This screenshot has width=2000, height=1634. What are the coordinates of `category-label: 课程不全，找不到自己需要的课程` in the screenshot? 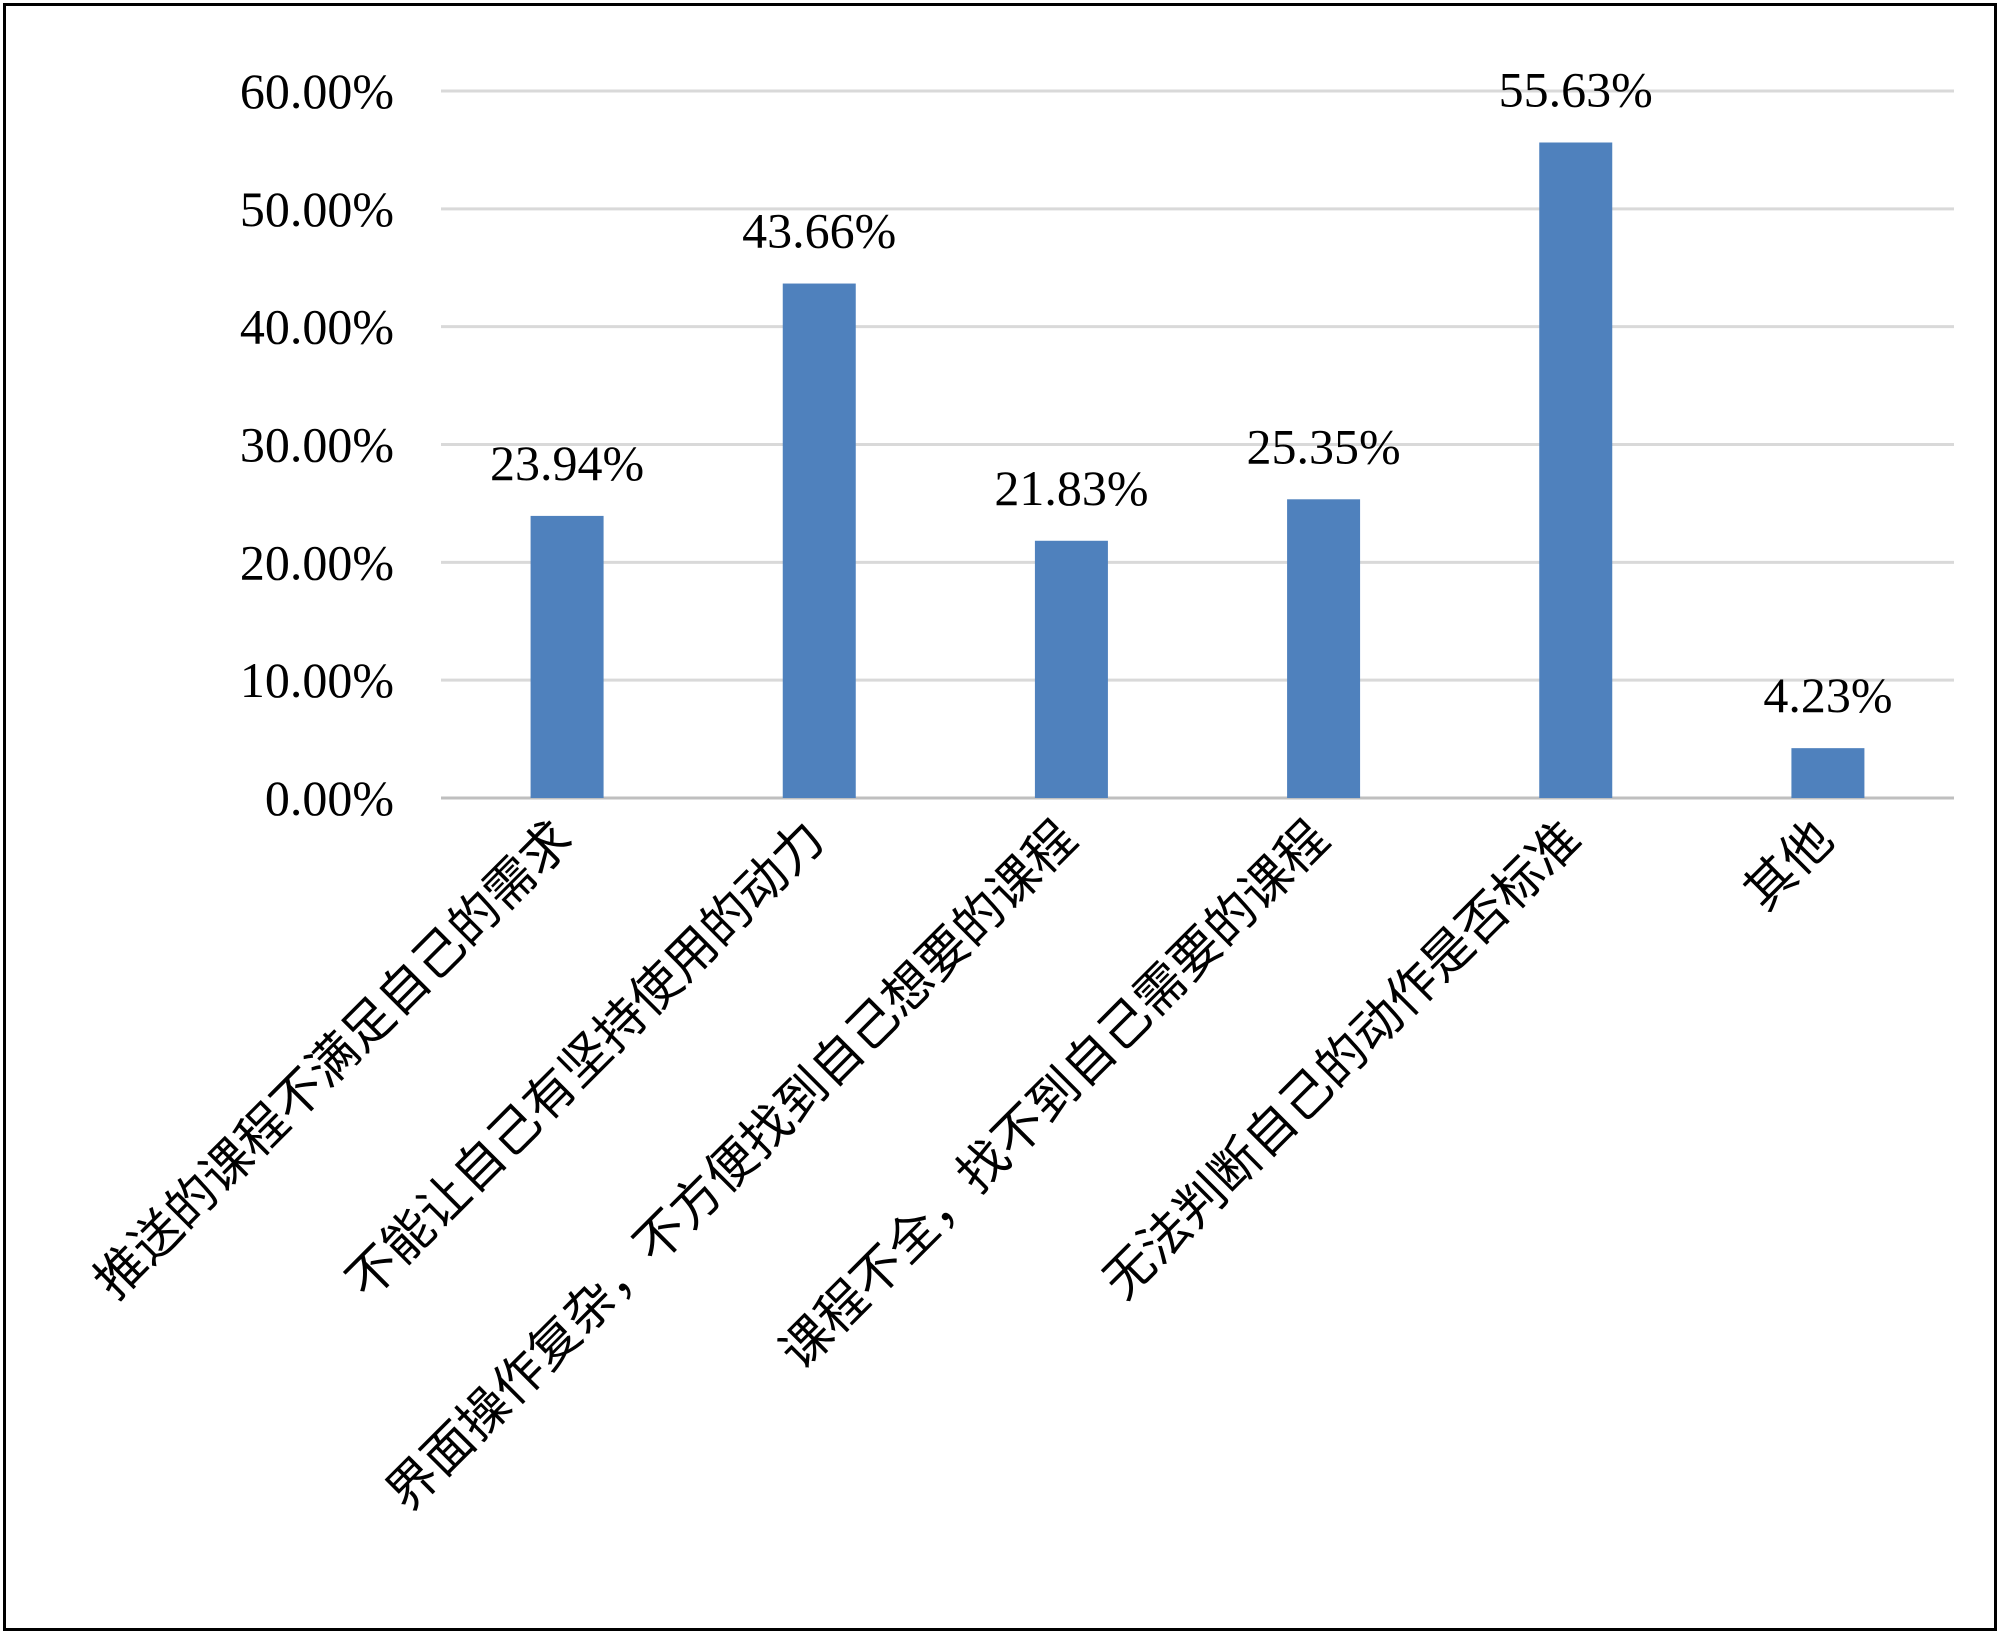 It's located at (1054, 1095).